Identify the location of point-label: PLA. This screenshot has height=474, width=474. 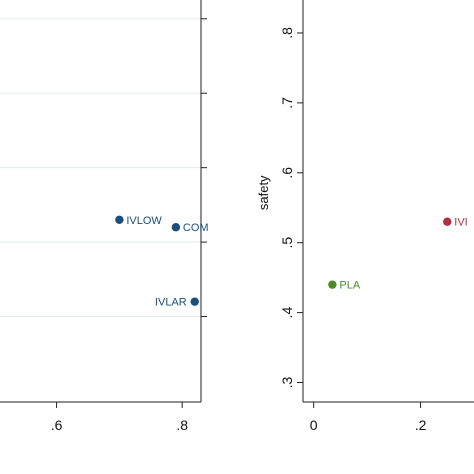
(349, 286).